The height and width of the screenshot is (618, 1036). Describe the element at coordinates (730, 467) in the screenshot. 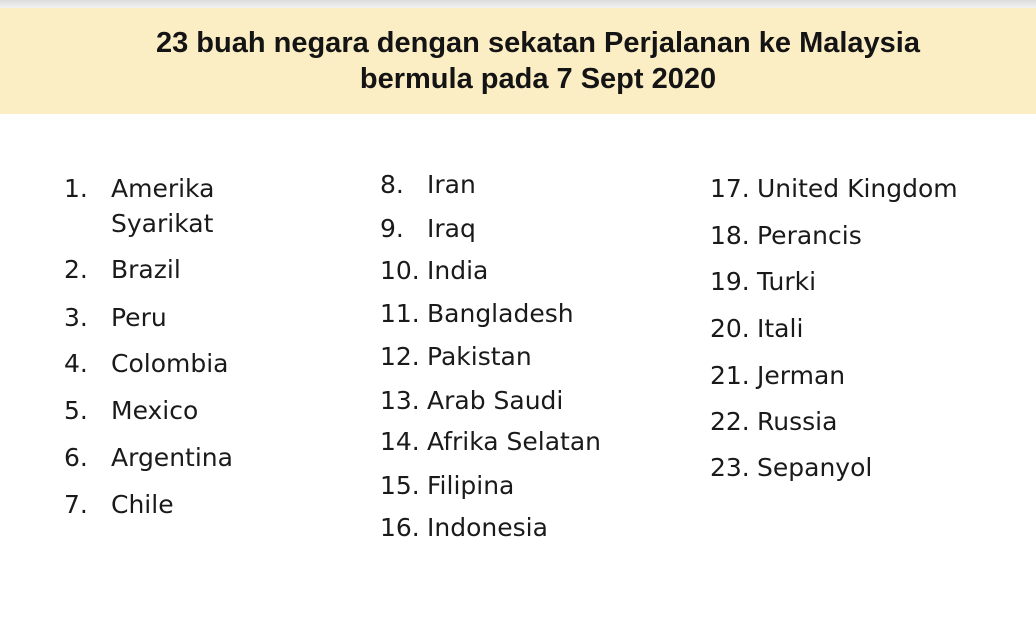

I see `country-number: 23.` at that location.